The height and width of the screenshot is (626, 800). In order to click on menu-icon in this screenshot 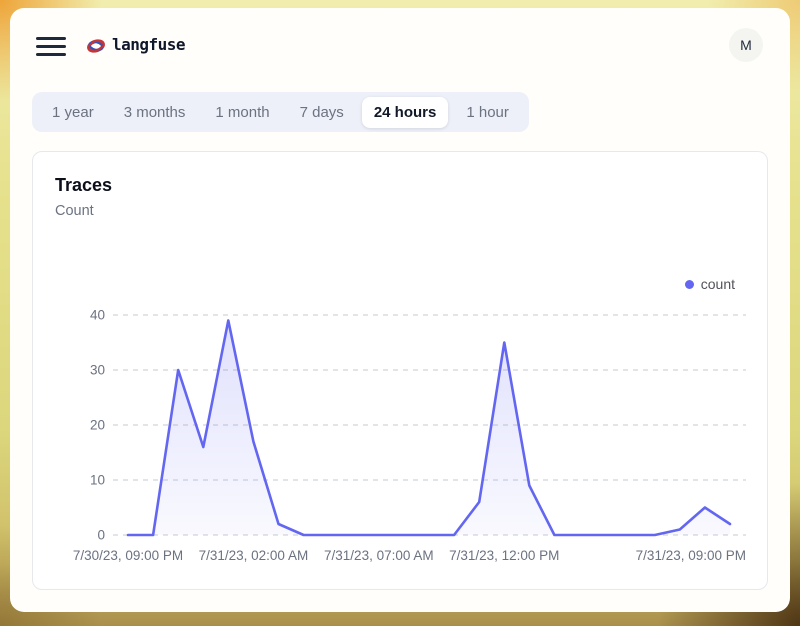, I will do `click(51, 46)`.